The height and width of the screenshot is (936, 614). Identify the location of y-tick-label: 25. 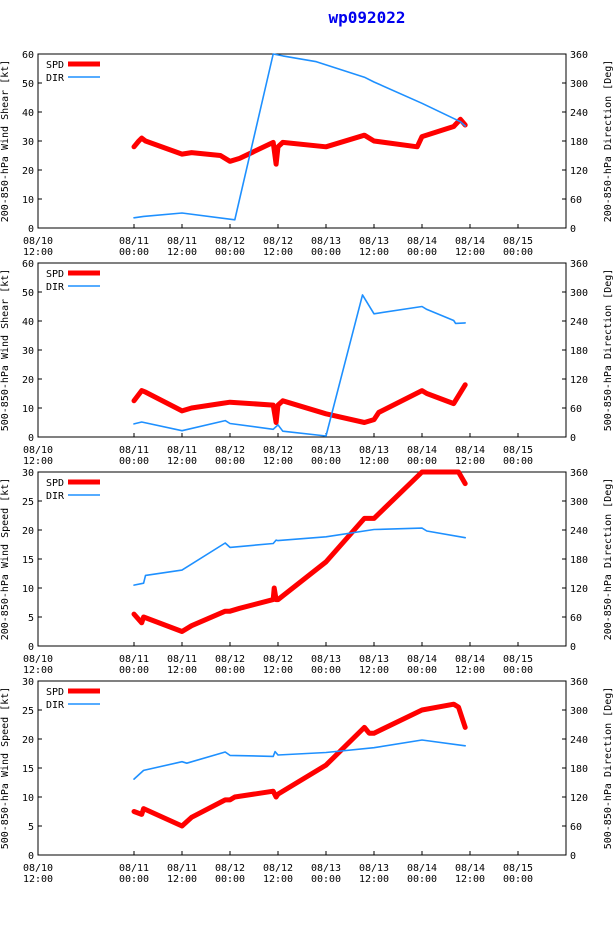
(28, 502).